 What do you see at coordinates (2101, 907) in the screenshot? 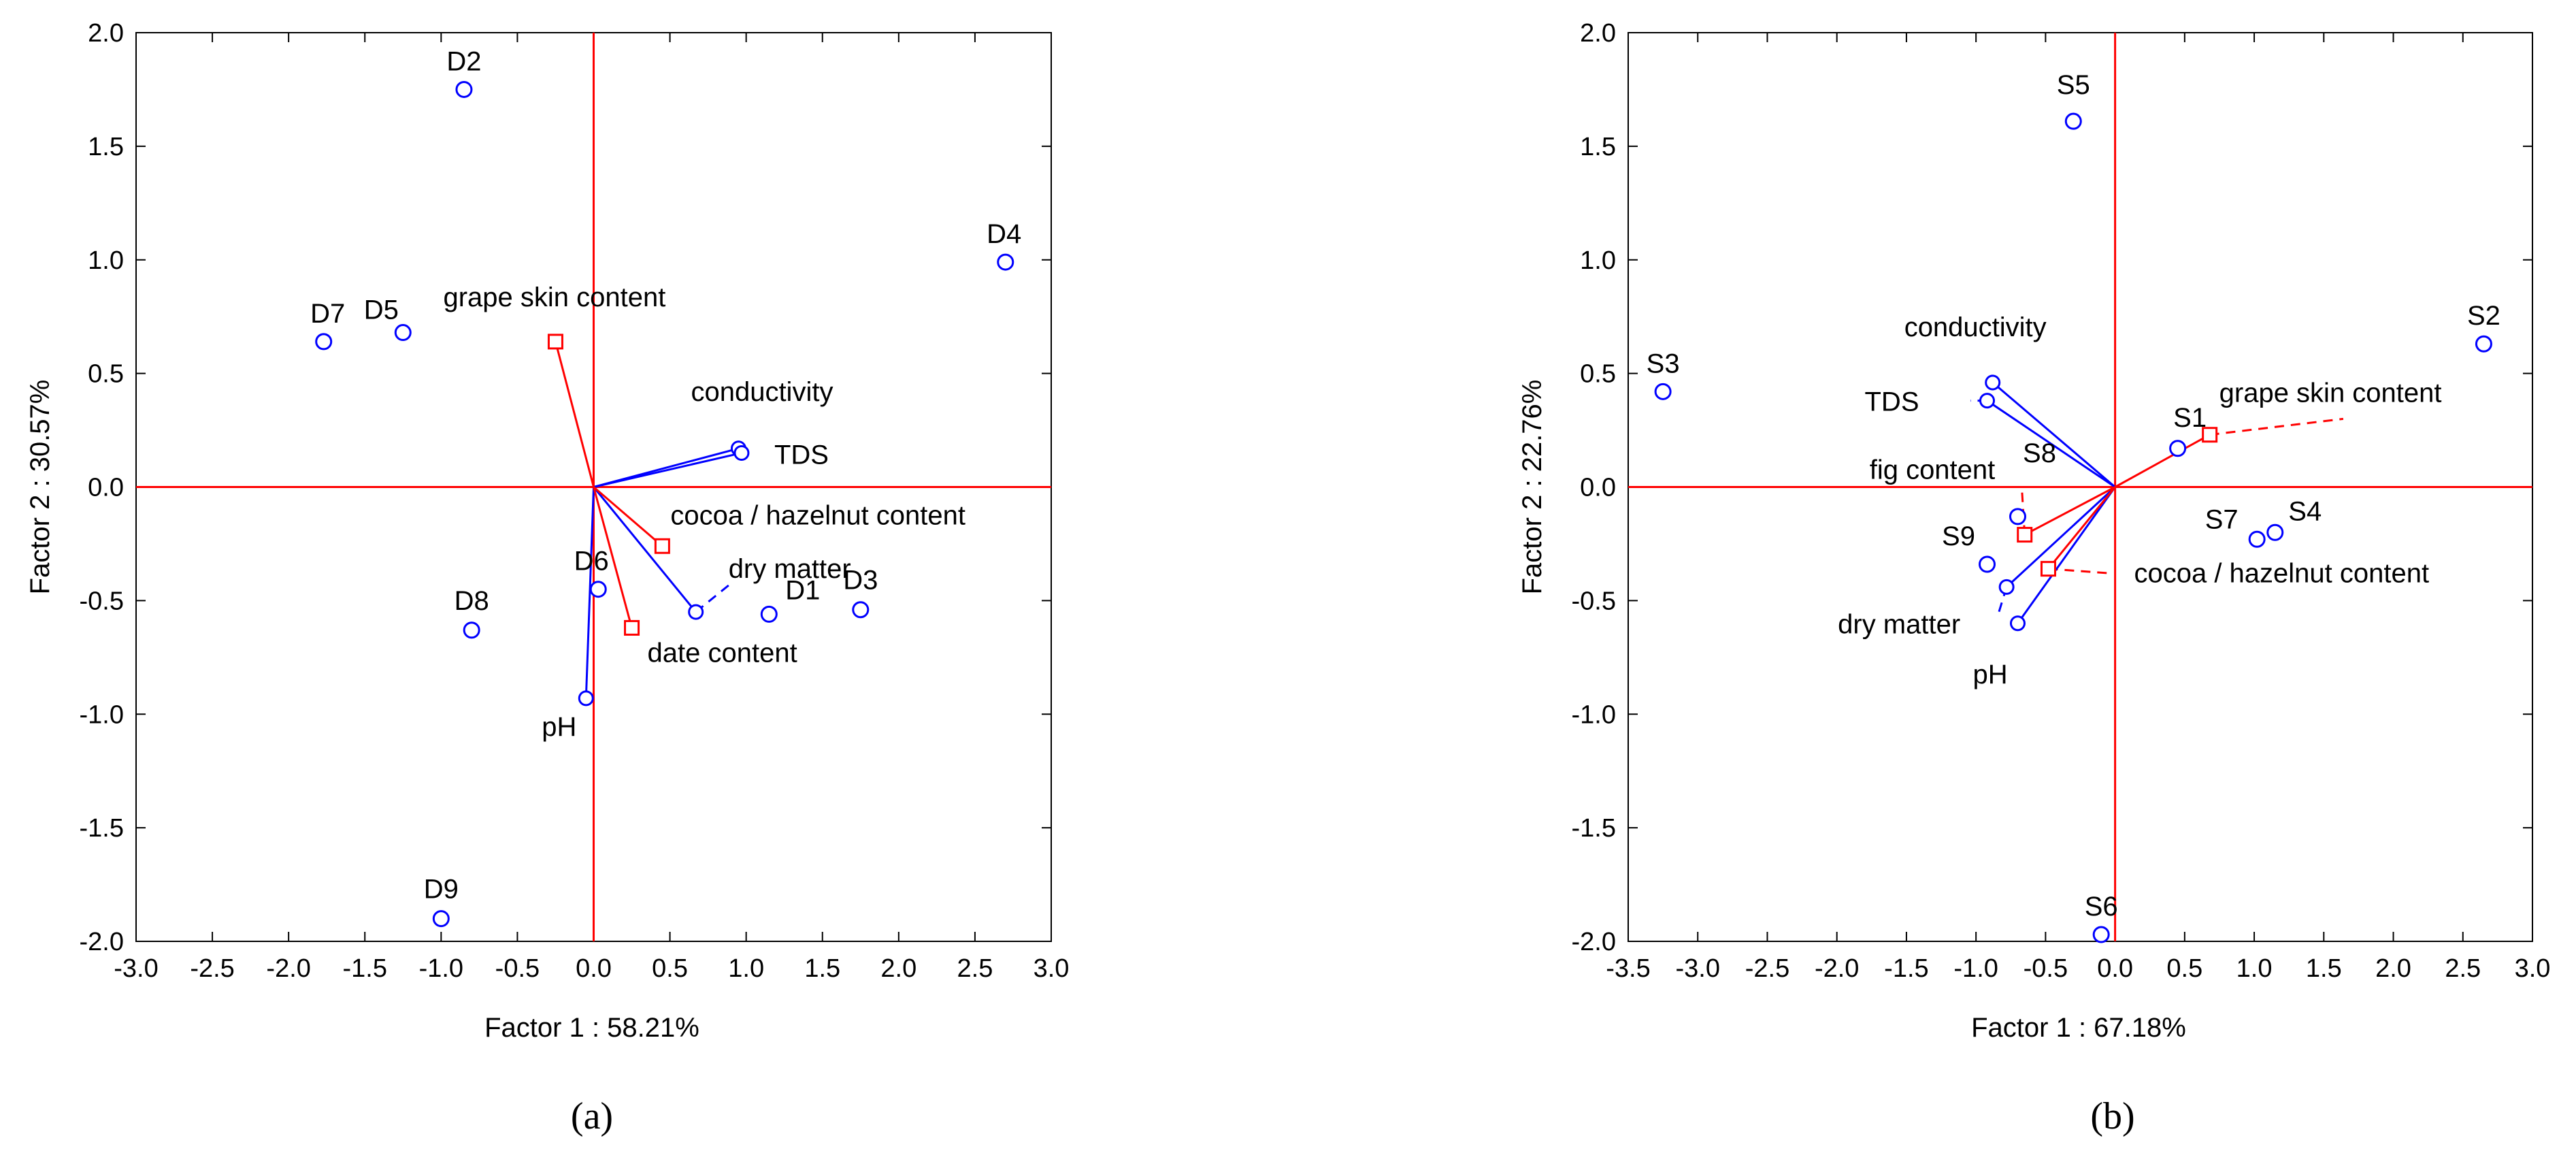
I see `sample-label: S6` at bounding box center [2101, 907].